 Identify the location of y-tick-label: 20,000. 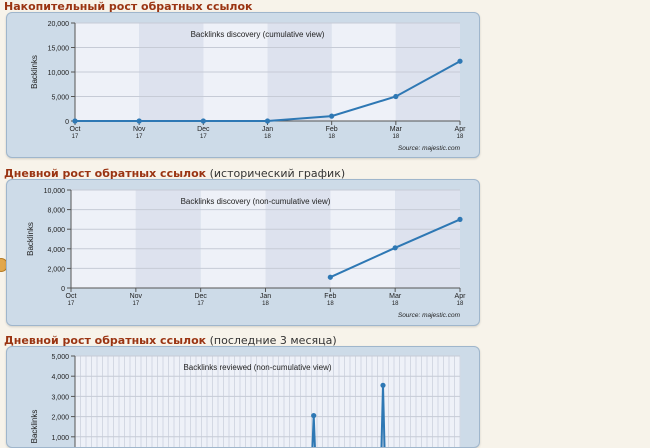
(59, 24).